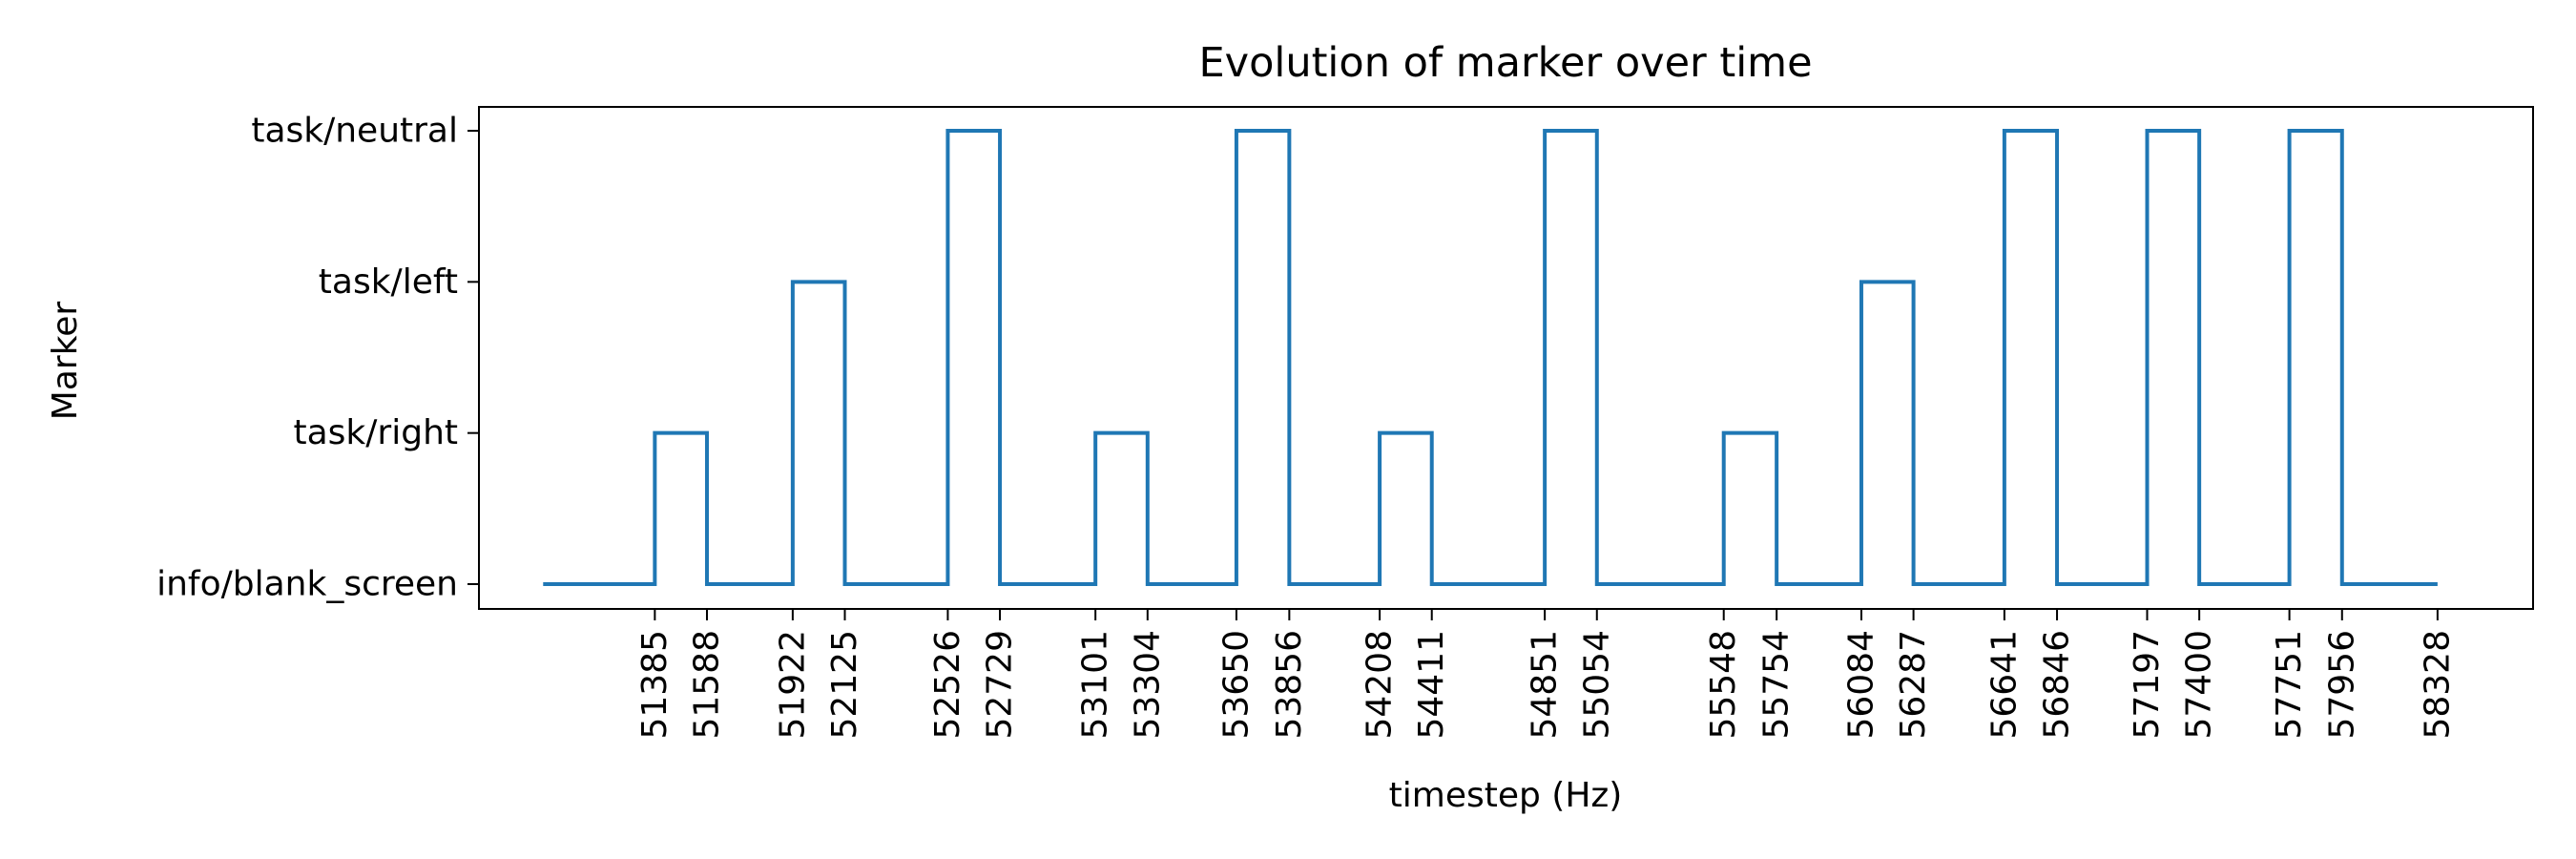  Describe the element at coordinates (947, 685) in the screenshot. I see `x-tick-label: 52526` at that location.